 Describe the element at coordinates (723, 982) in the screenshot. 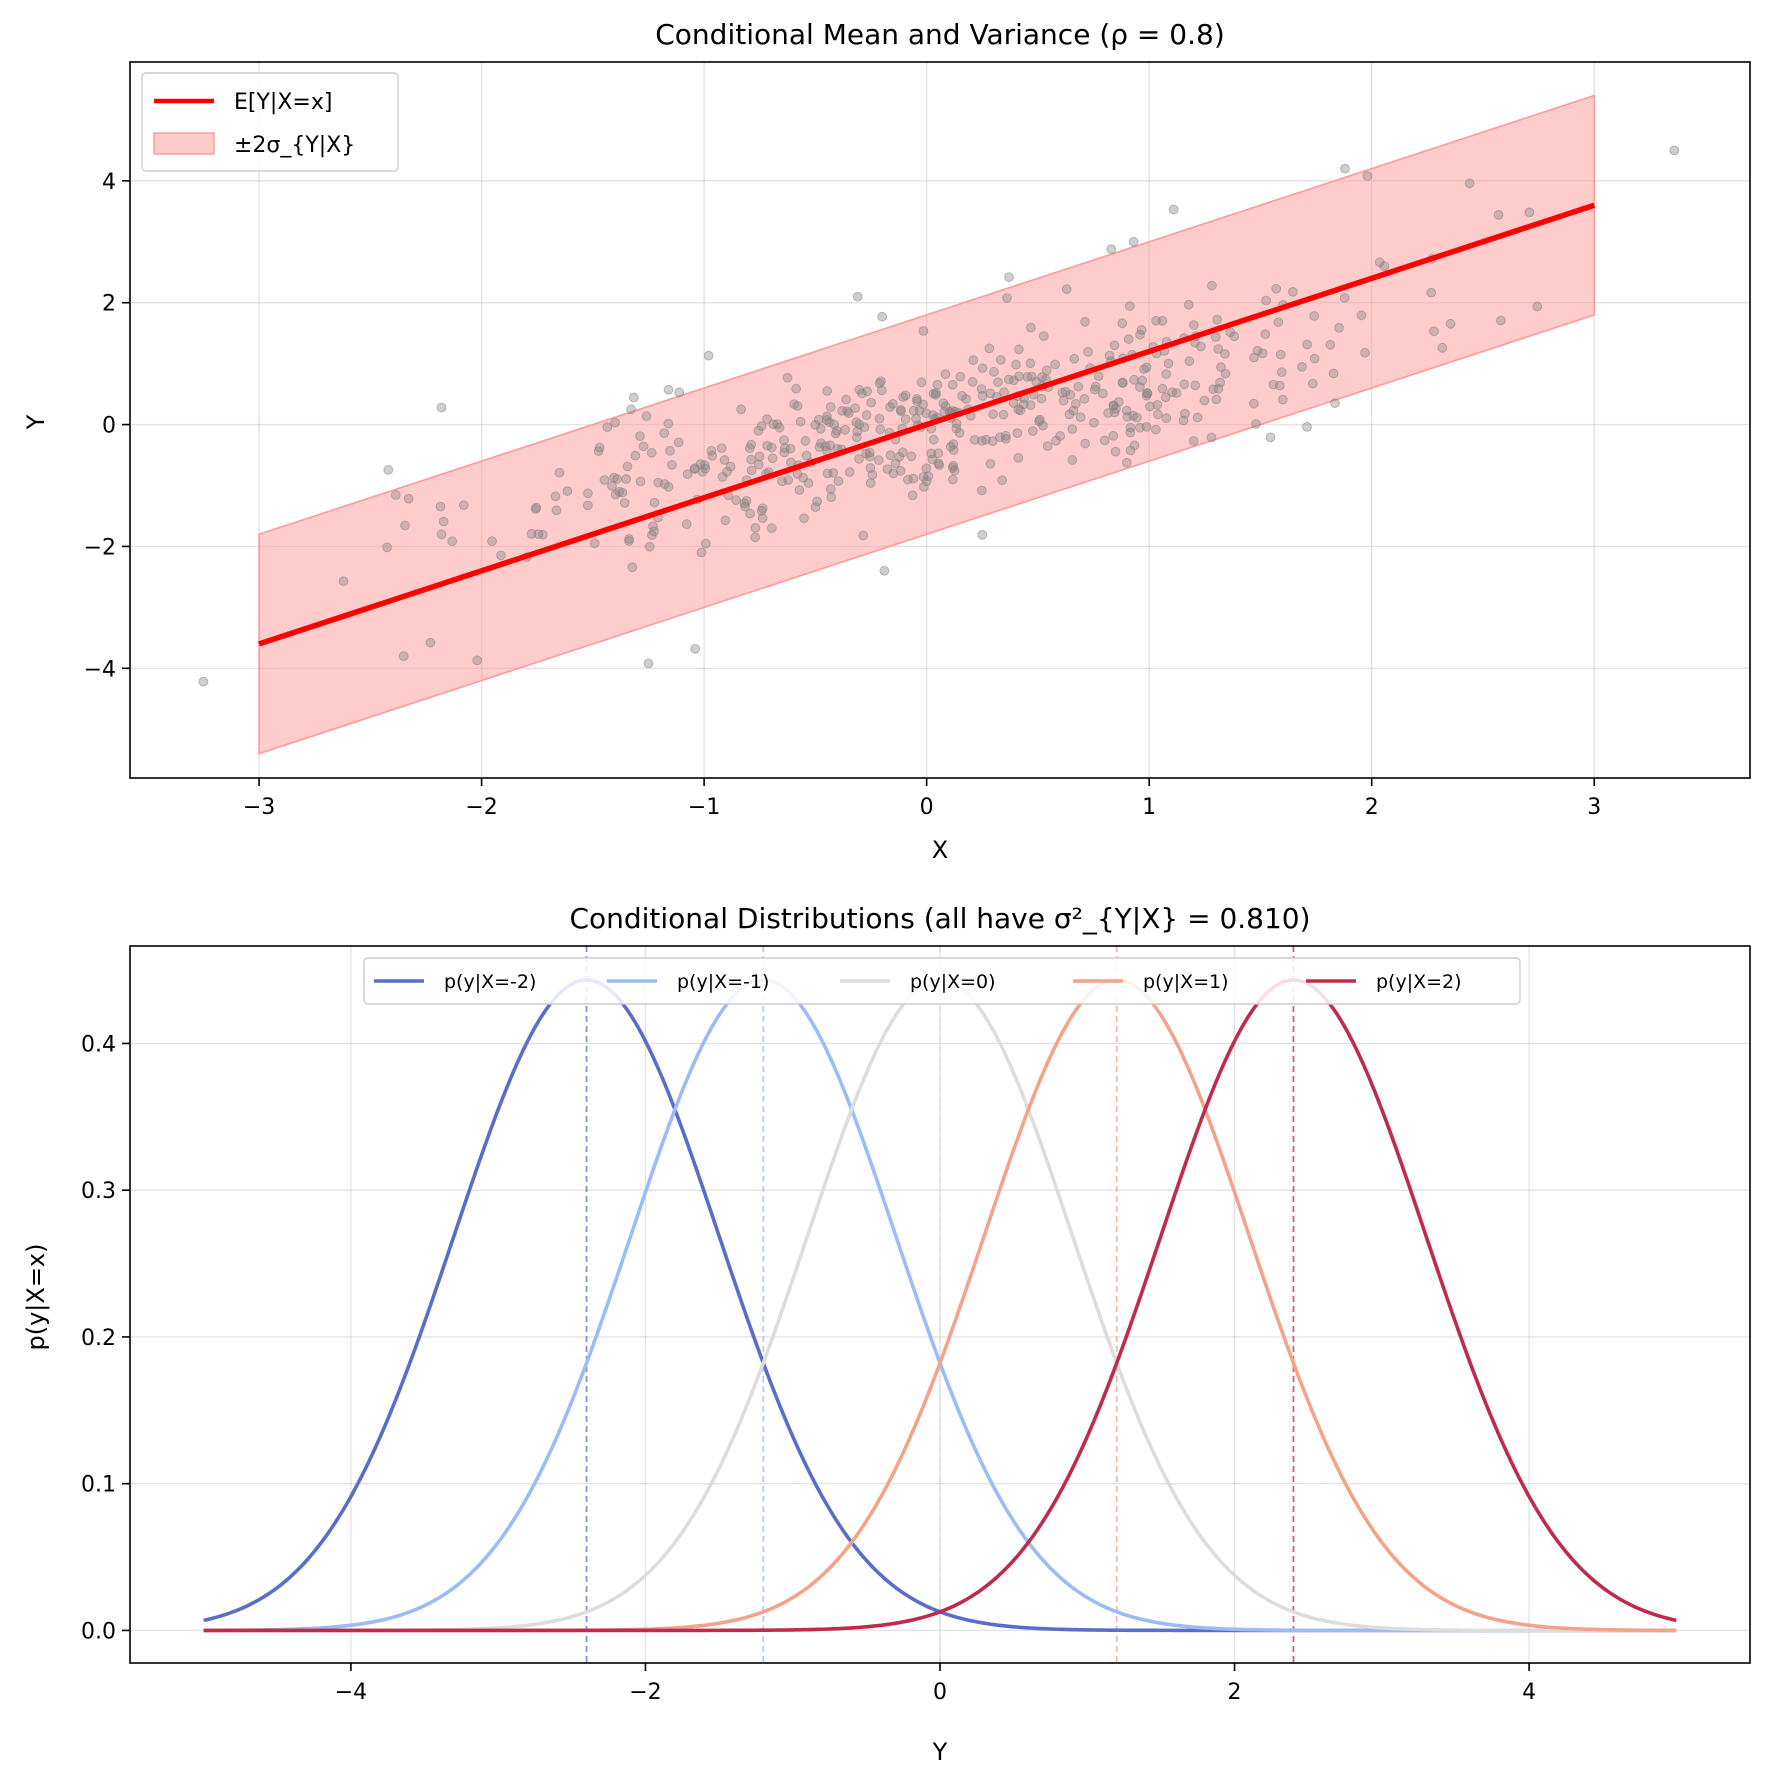

I see `density-legend-label: p(y|X=-1)` at that location.